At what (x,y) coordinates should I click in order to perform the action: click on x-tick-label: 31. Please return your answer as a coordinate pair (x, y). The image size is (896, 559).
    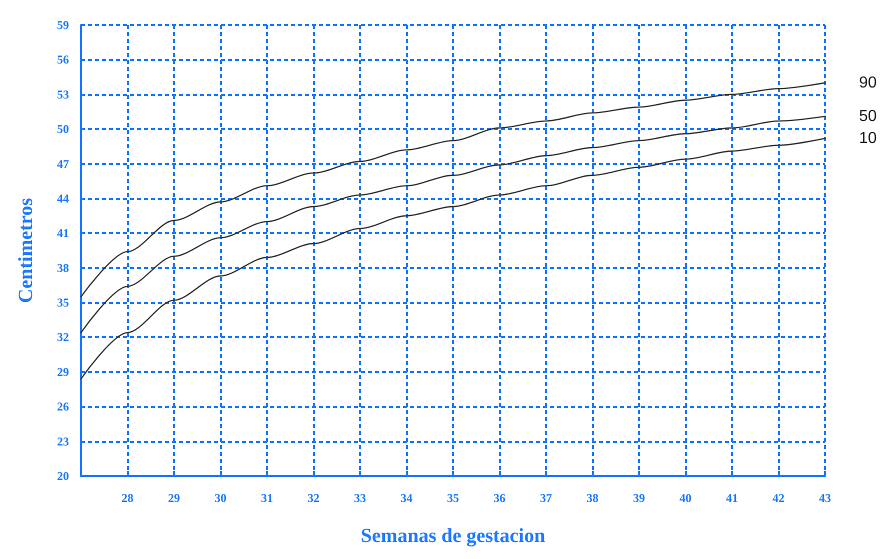
    Looking at the image, I should click on (267, 498).